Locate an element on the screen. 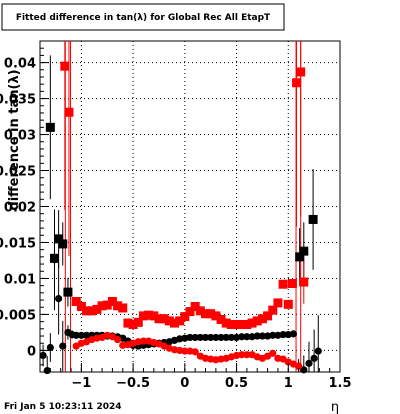  y-tick-label: 0.01 is located at coordinates (20, 279).